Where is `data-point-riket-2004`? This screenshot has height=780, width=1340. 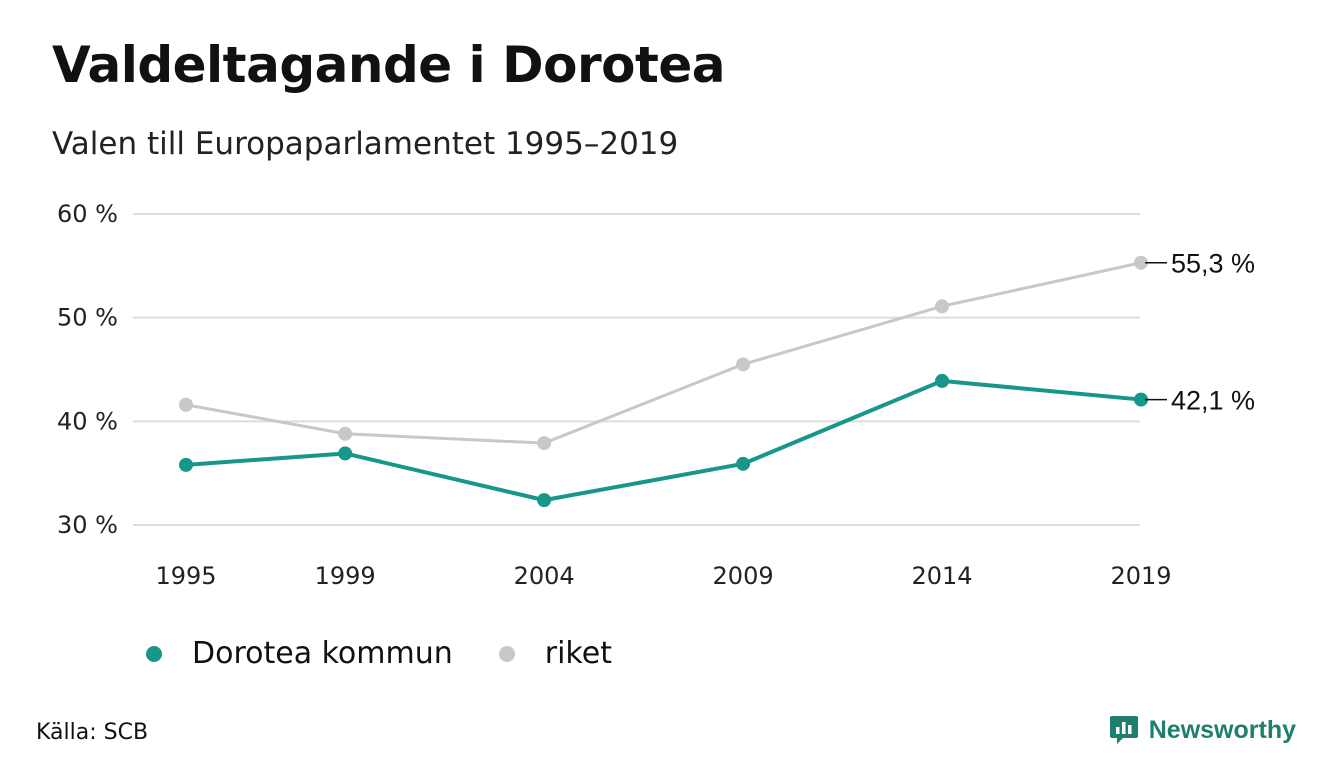 data-point-riket-2004 is located at coordinates (544, 443).